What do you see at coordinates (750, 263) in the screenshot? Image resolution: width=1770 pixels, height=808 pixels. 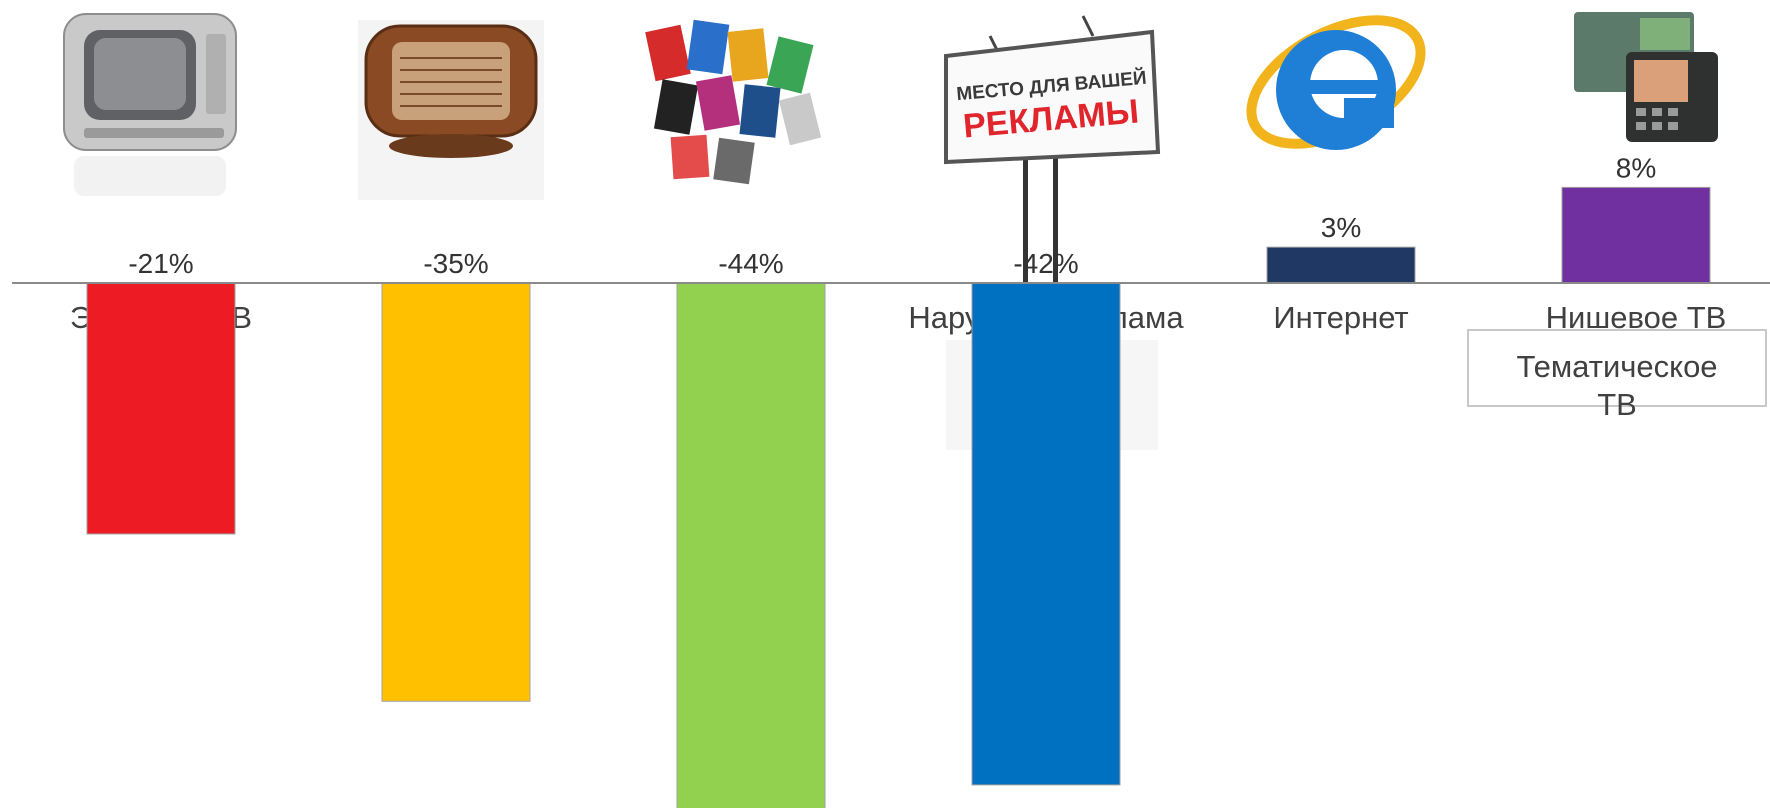 I see `value-label: -44%` at bounding box center [750, 263].